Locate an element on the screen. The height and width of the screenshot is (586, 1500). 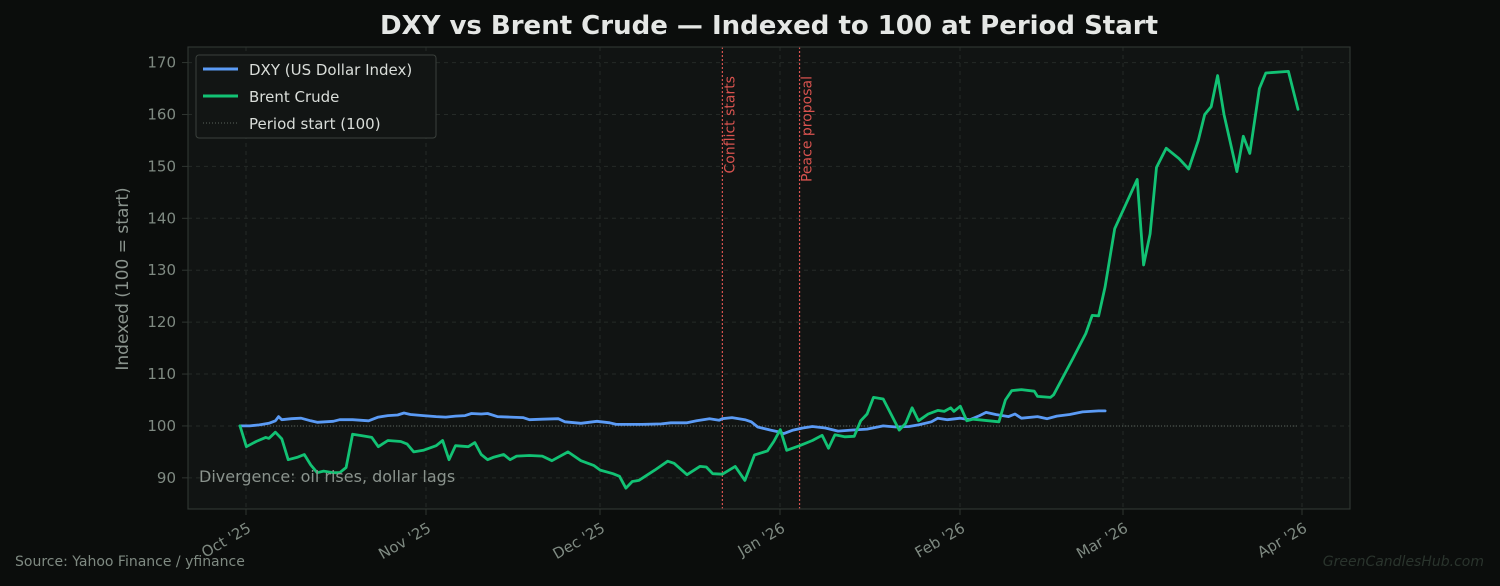
legend-label-brent: Brent Crude is located at coordinates (294, 97).